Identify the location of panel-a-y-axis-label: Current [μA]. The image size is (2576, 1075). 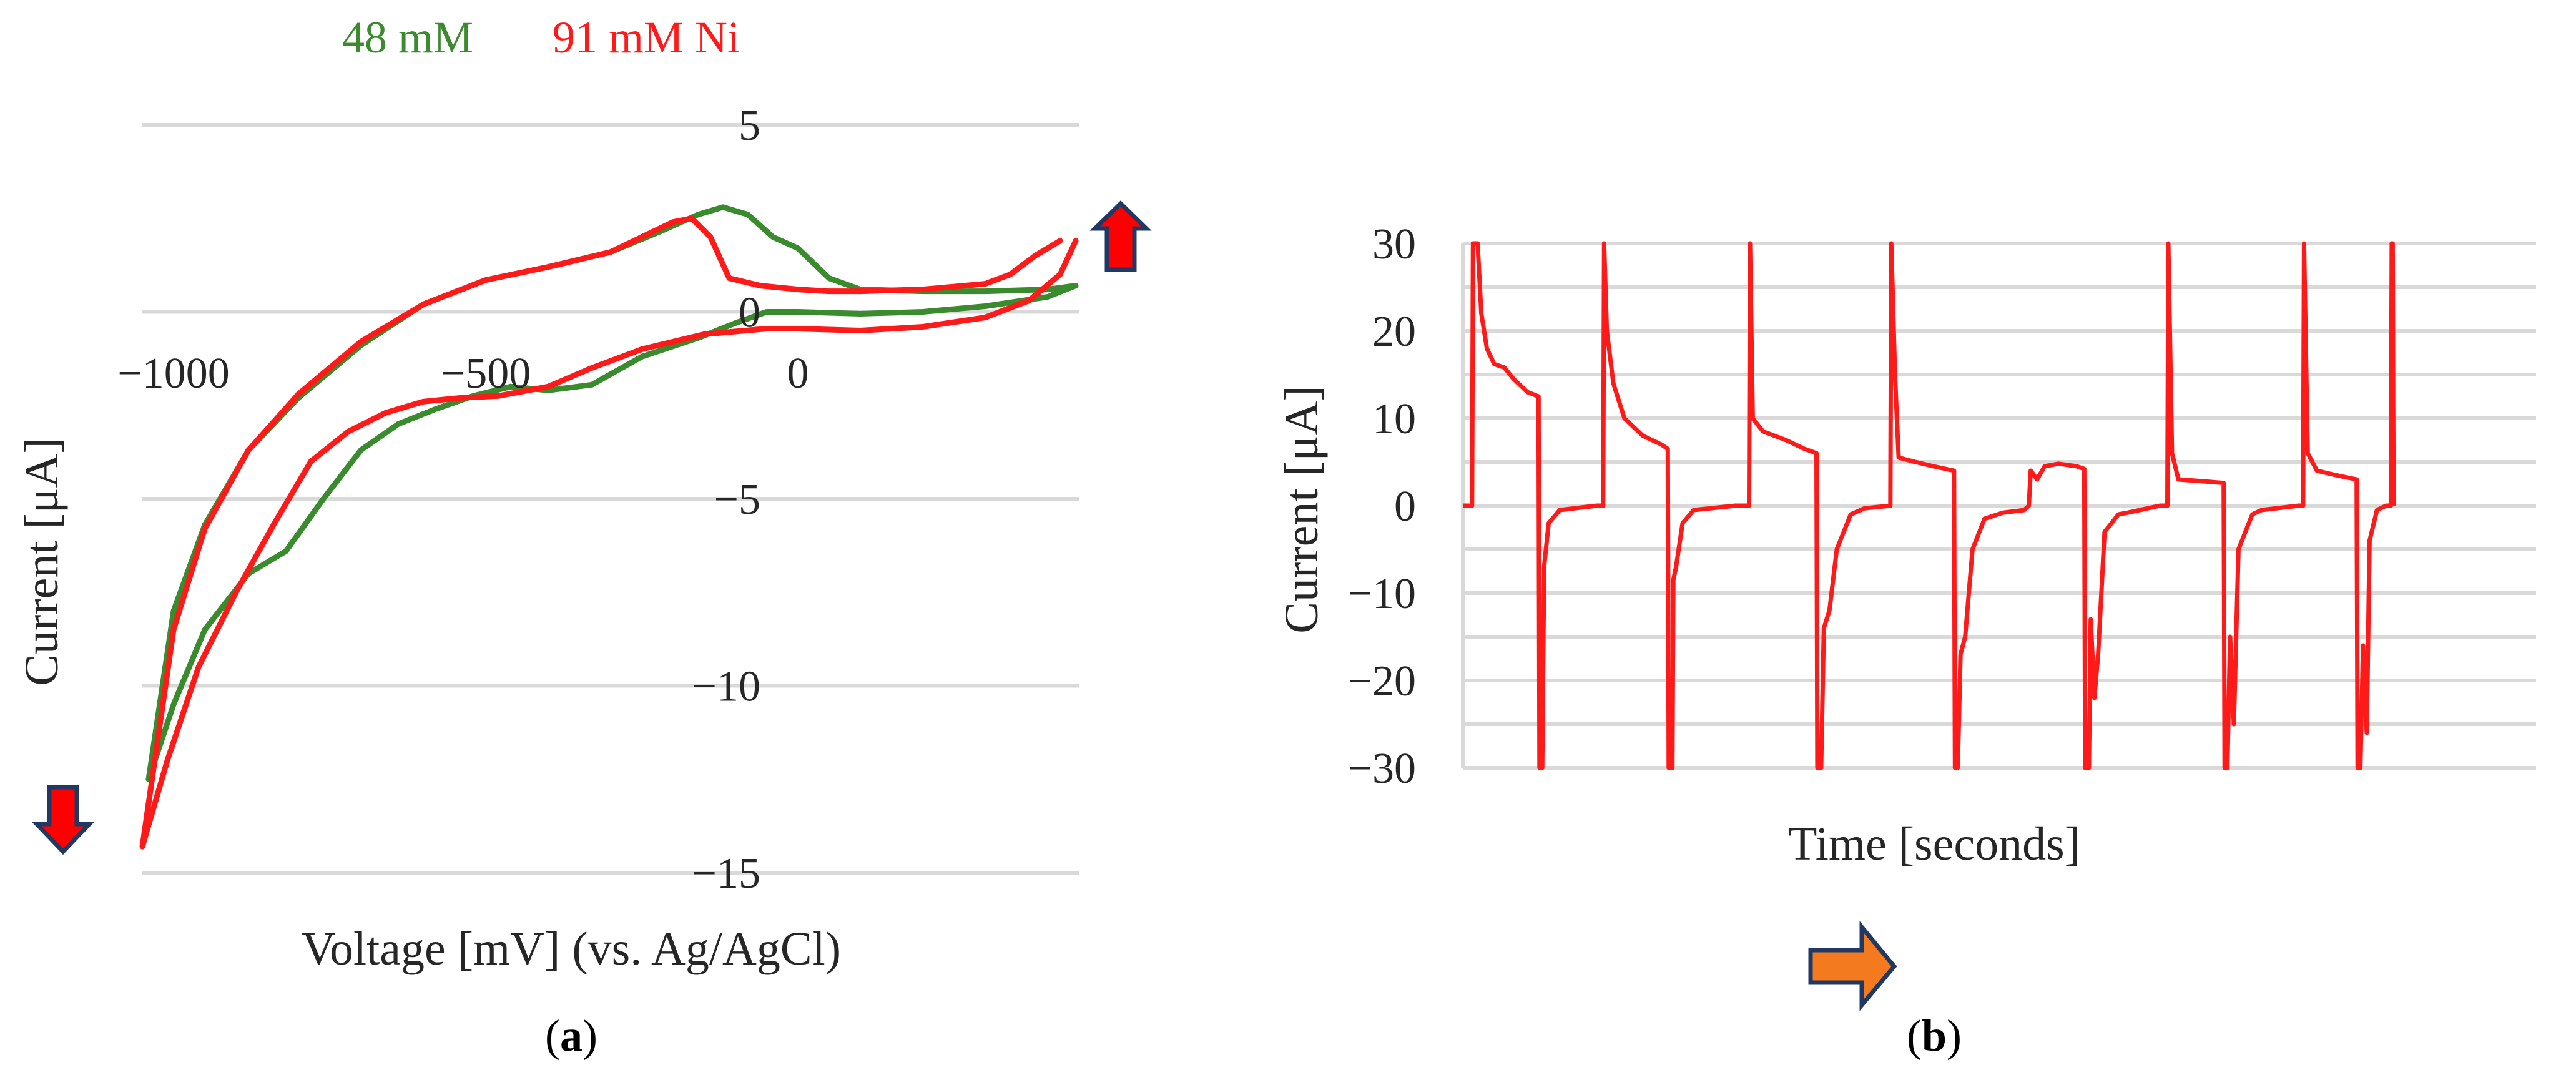
(42, 561).